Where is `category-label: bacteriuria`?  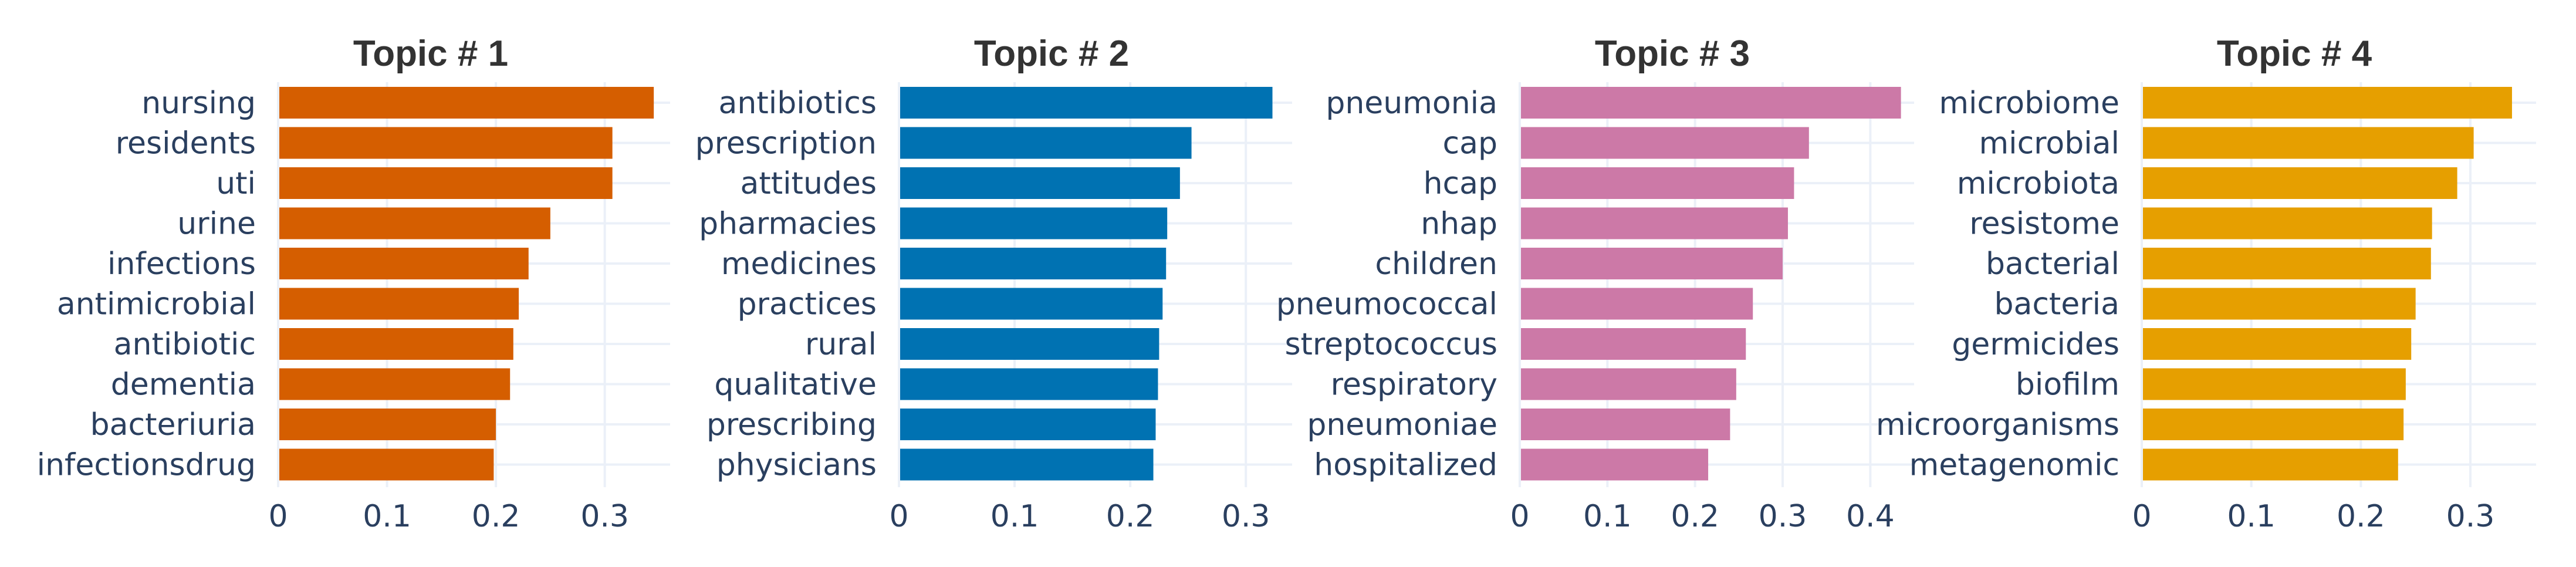
category-label: bacteriuria is located at coordinates (173, 425).